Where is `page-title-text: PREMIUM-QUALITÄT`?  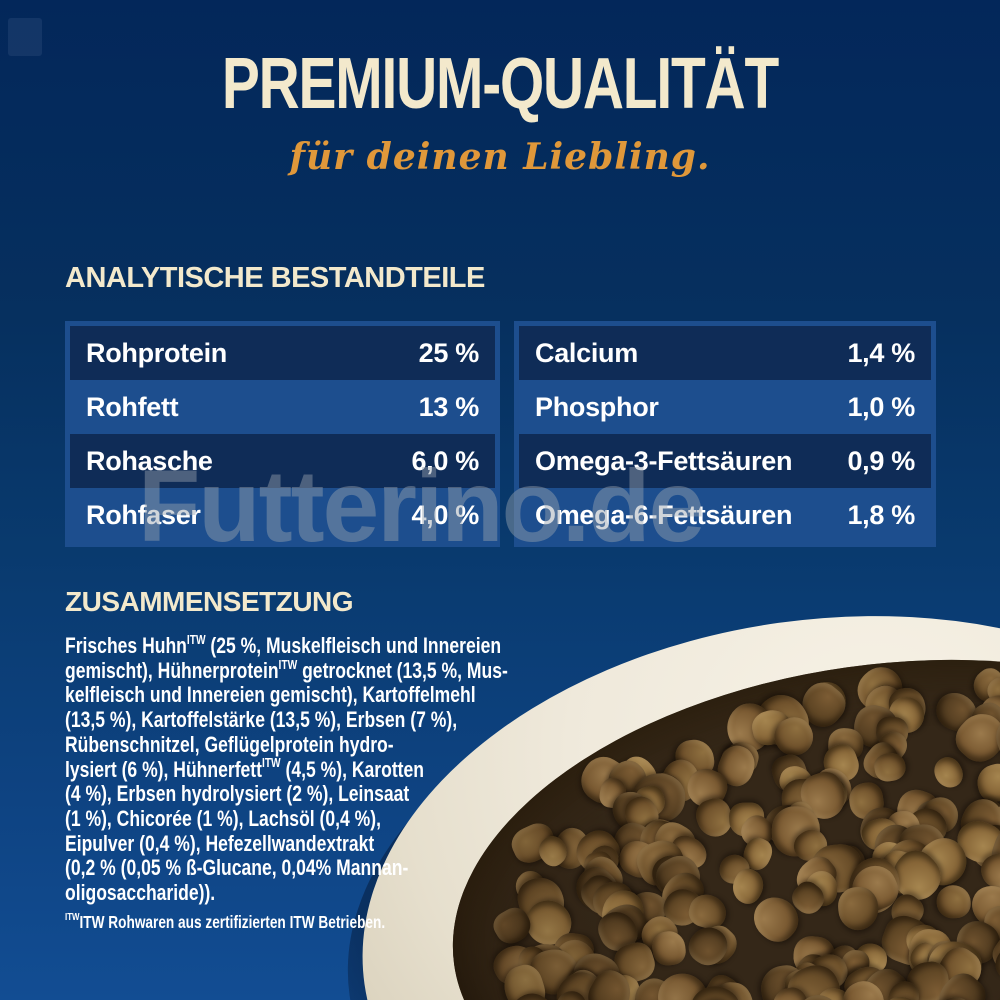
page-title-text: PREMIUM-QUALITÄT is located at coordinates (500, 84).